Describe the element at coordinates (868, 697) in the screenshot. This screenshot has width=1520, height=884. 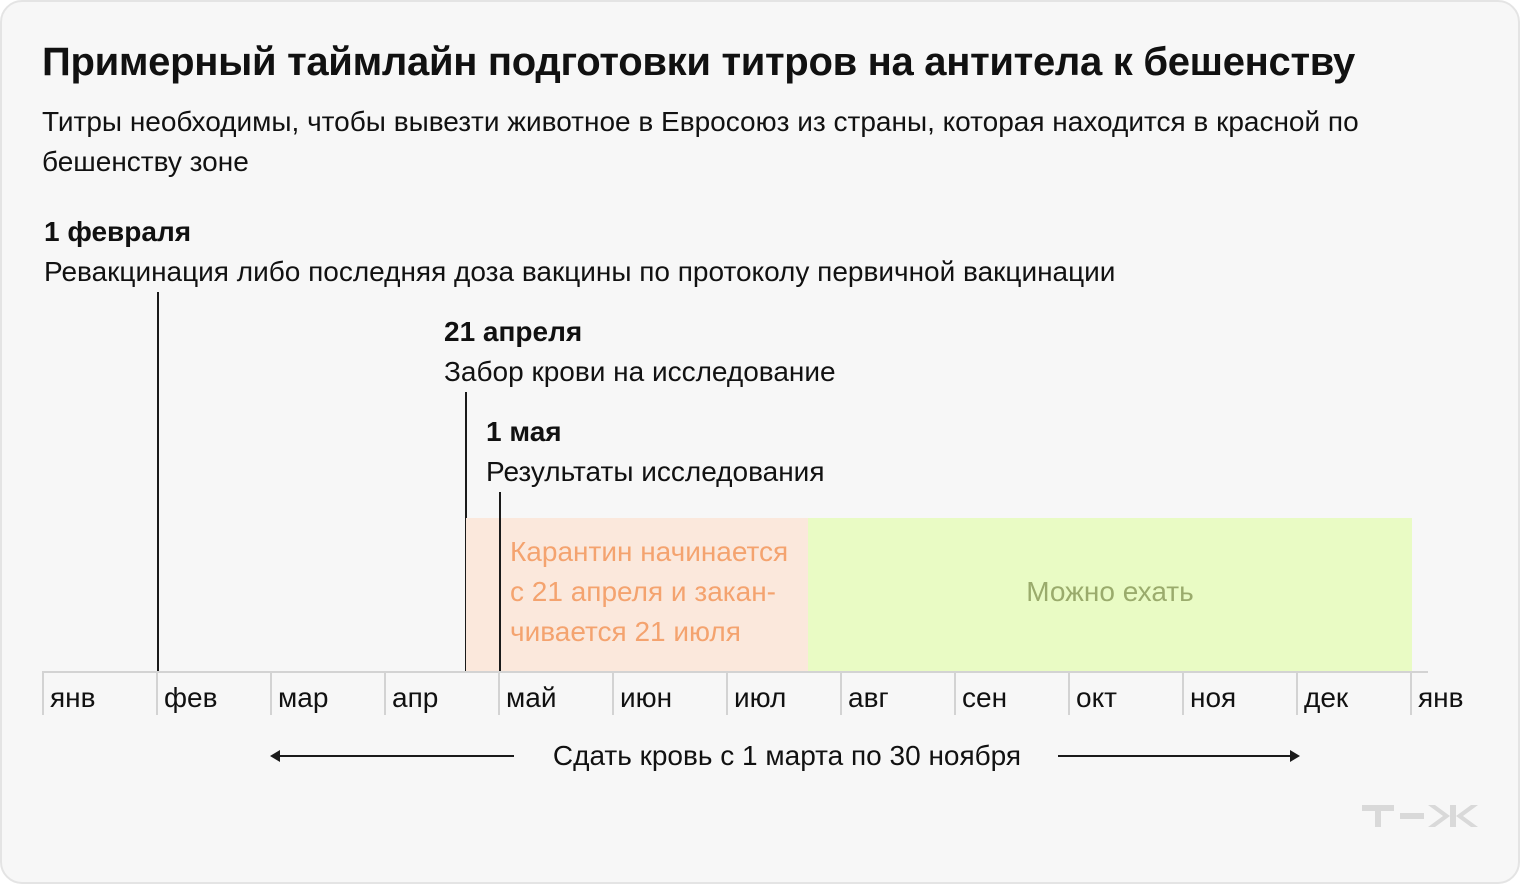
I see `month-label: авг` at that location.